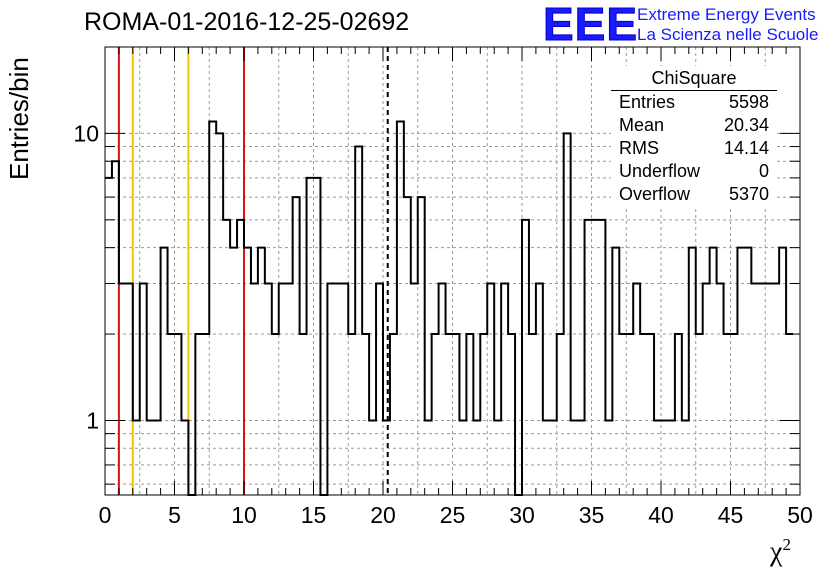  What do you see at coordinates (19, 118) in the screenshot?
I see `y-axis-label: Entries/bin` at bounding box center [19, 118].